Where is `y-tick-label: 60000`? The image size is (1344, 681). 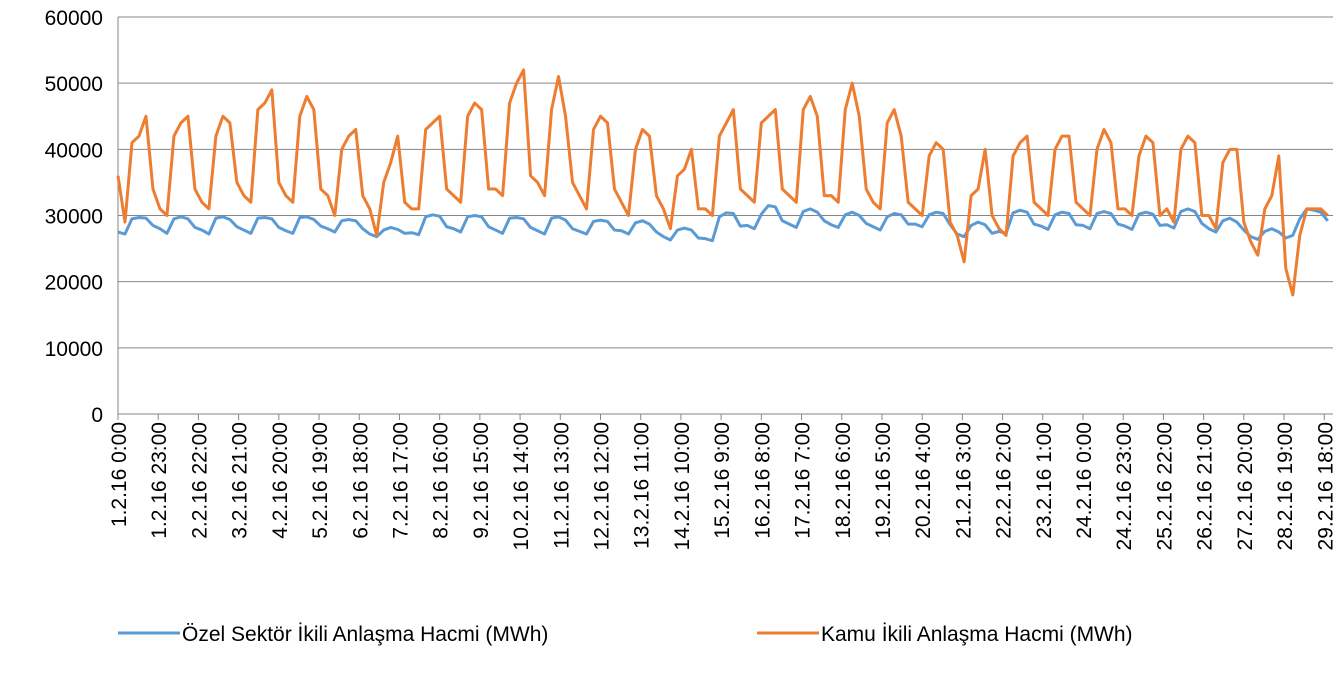 y-tick-label: 60000 is located at coordinates (74, 18).